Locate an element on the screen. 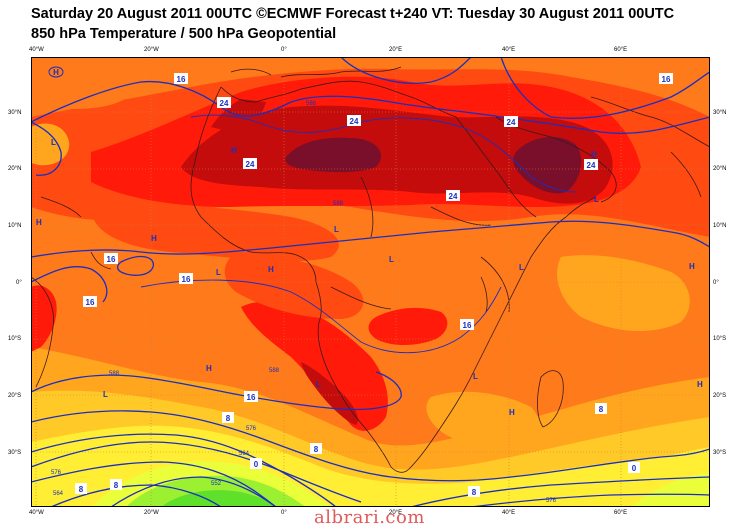  centre-h-3: H is located at coordinates (271, 269).